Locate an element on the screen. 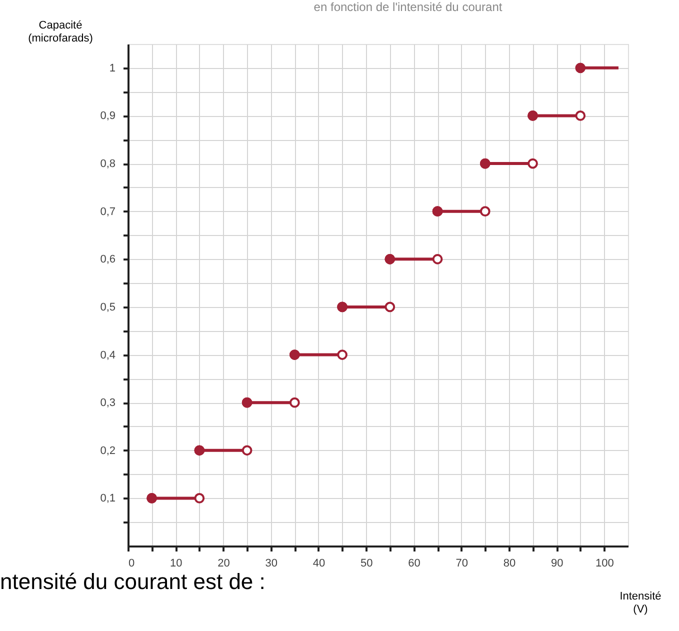 The height and width of the screenshot is (631, 679). chart-title: en fonction de l'intensité du courant is located at coordinates (408, 7).